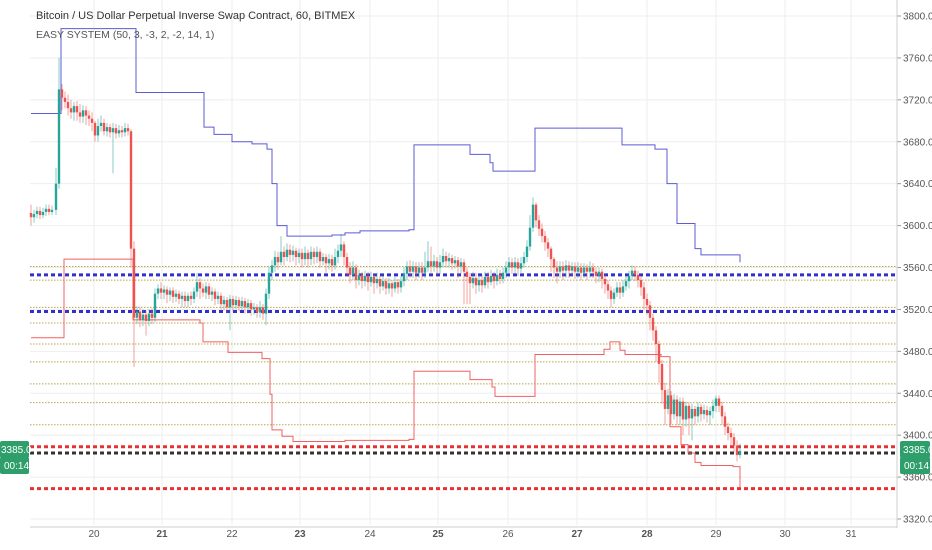 This screenshot has height=550, width=932. Describe the element at coordinates (917, 478) in the screenshot. I see `y-tick-label: 3360.0` at that location.